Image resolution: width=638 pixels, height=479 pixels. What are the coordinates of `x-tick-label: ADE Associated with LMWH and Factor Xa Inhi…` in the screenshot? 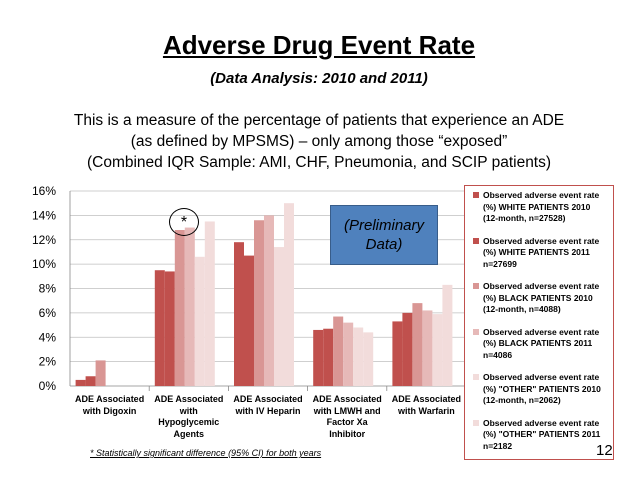 It's located at (347, 417).